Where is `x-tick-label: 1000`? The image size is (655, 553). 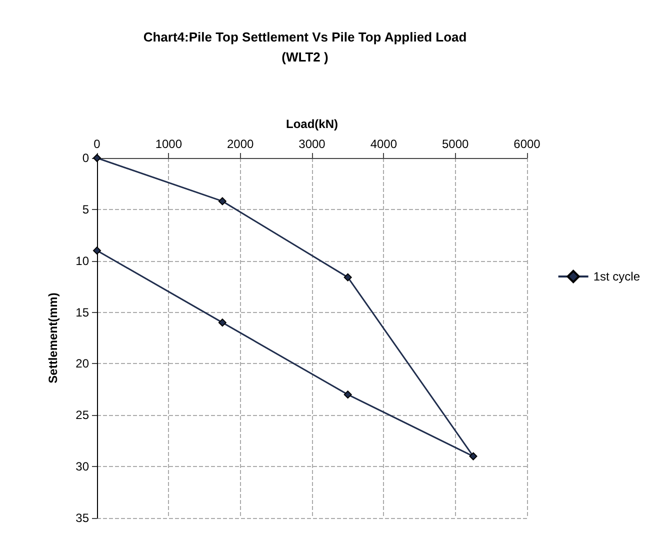 x-tick-label: 1000 is located at coordinates (168, 144).